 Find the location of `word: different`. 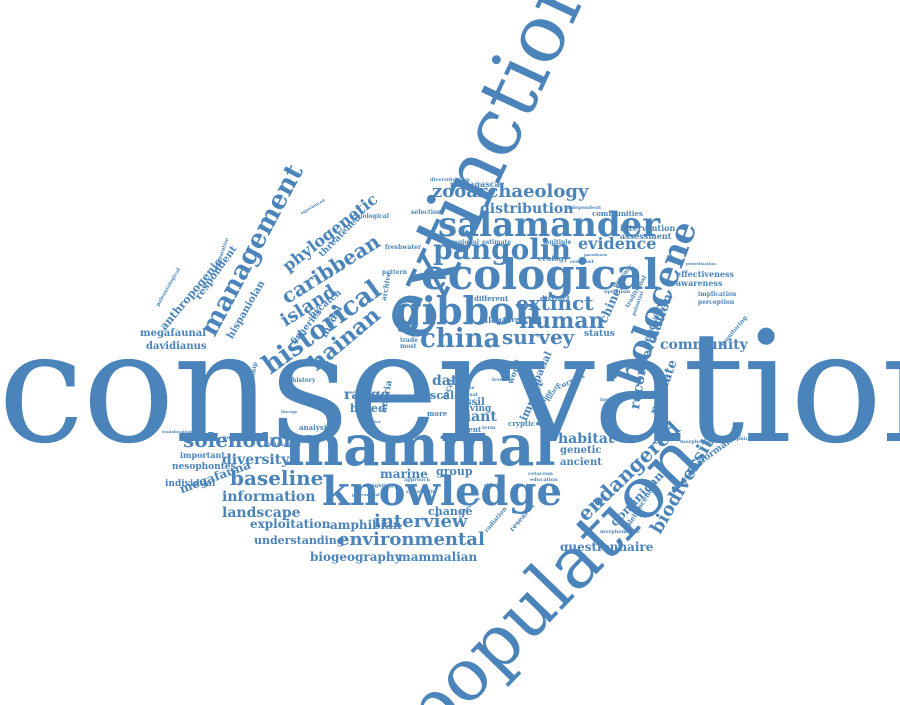

word: different is located at coordinates (491, 298).